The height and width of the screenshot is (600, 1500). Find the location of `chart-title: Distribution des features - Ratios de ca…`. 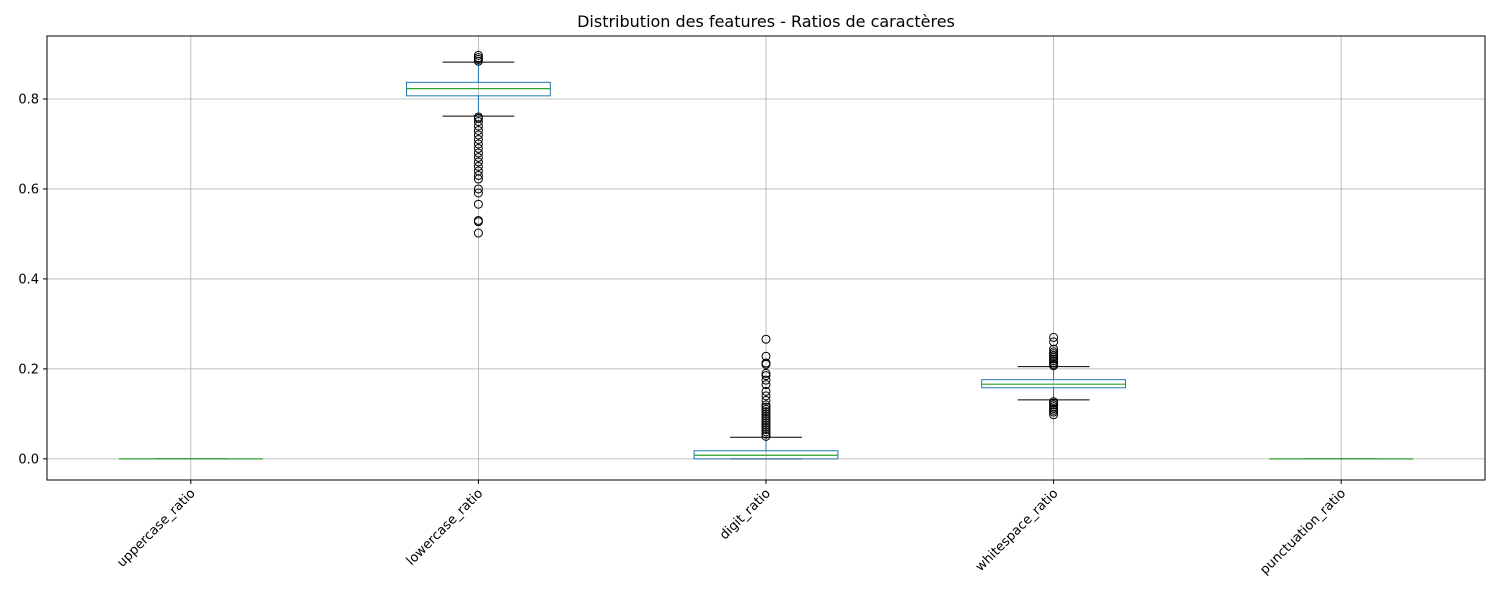

chart-title: Distribution des features - Ratios de ca… is located at coordinates (766, 21).